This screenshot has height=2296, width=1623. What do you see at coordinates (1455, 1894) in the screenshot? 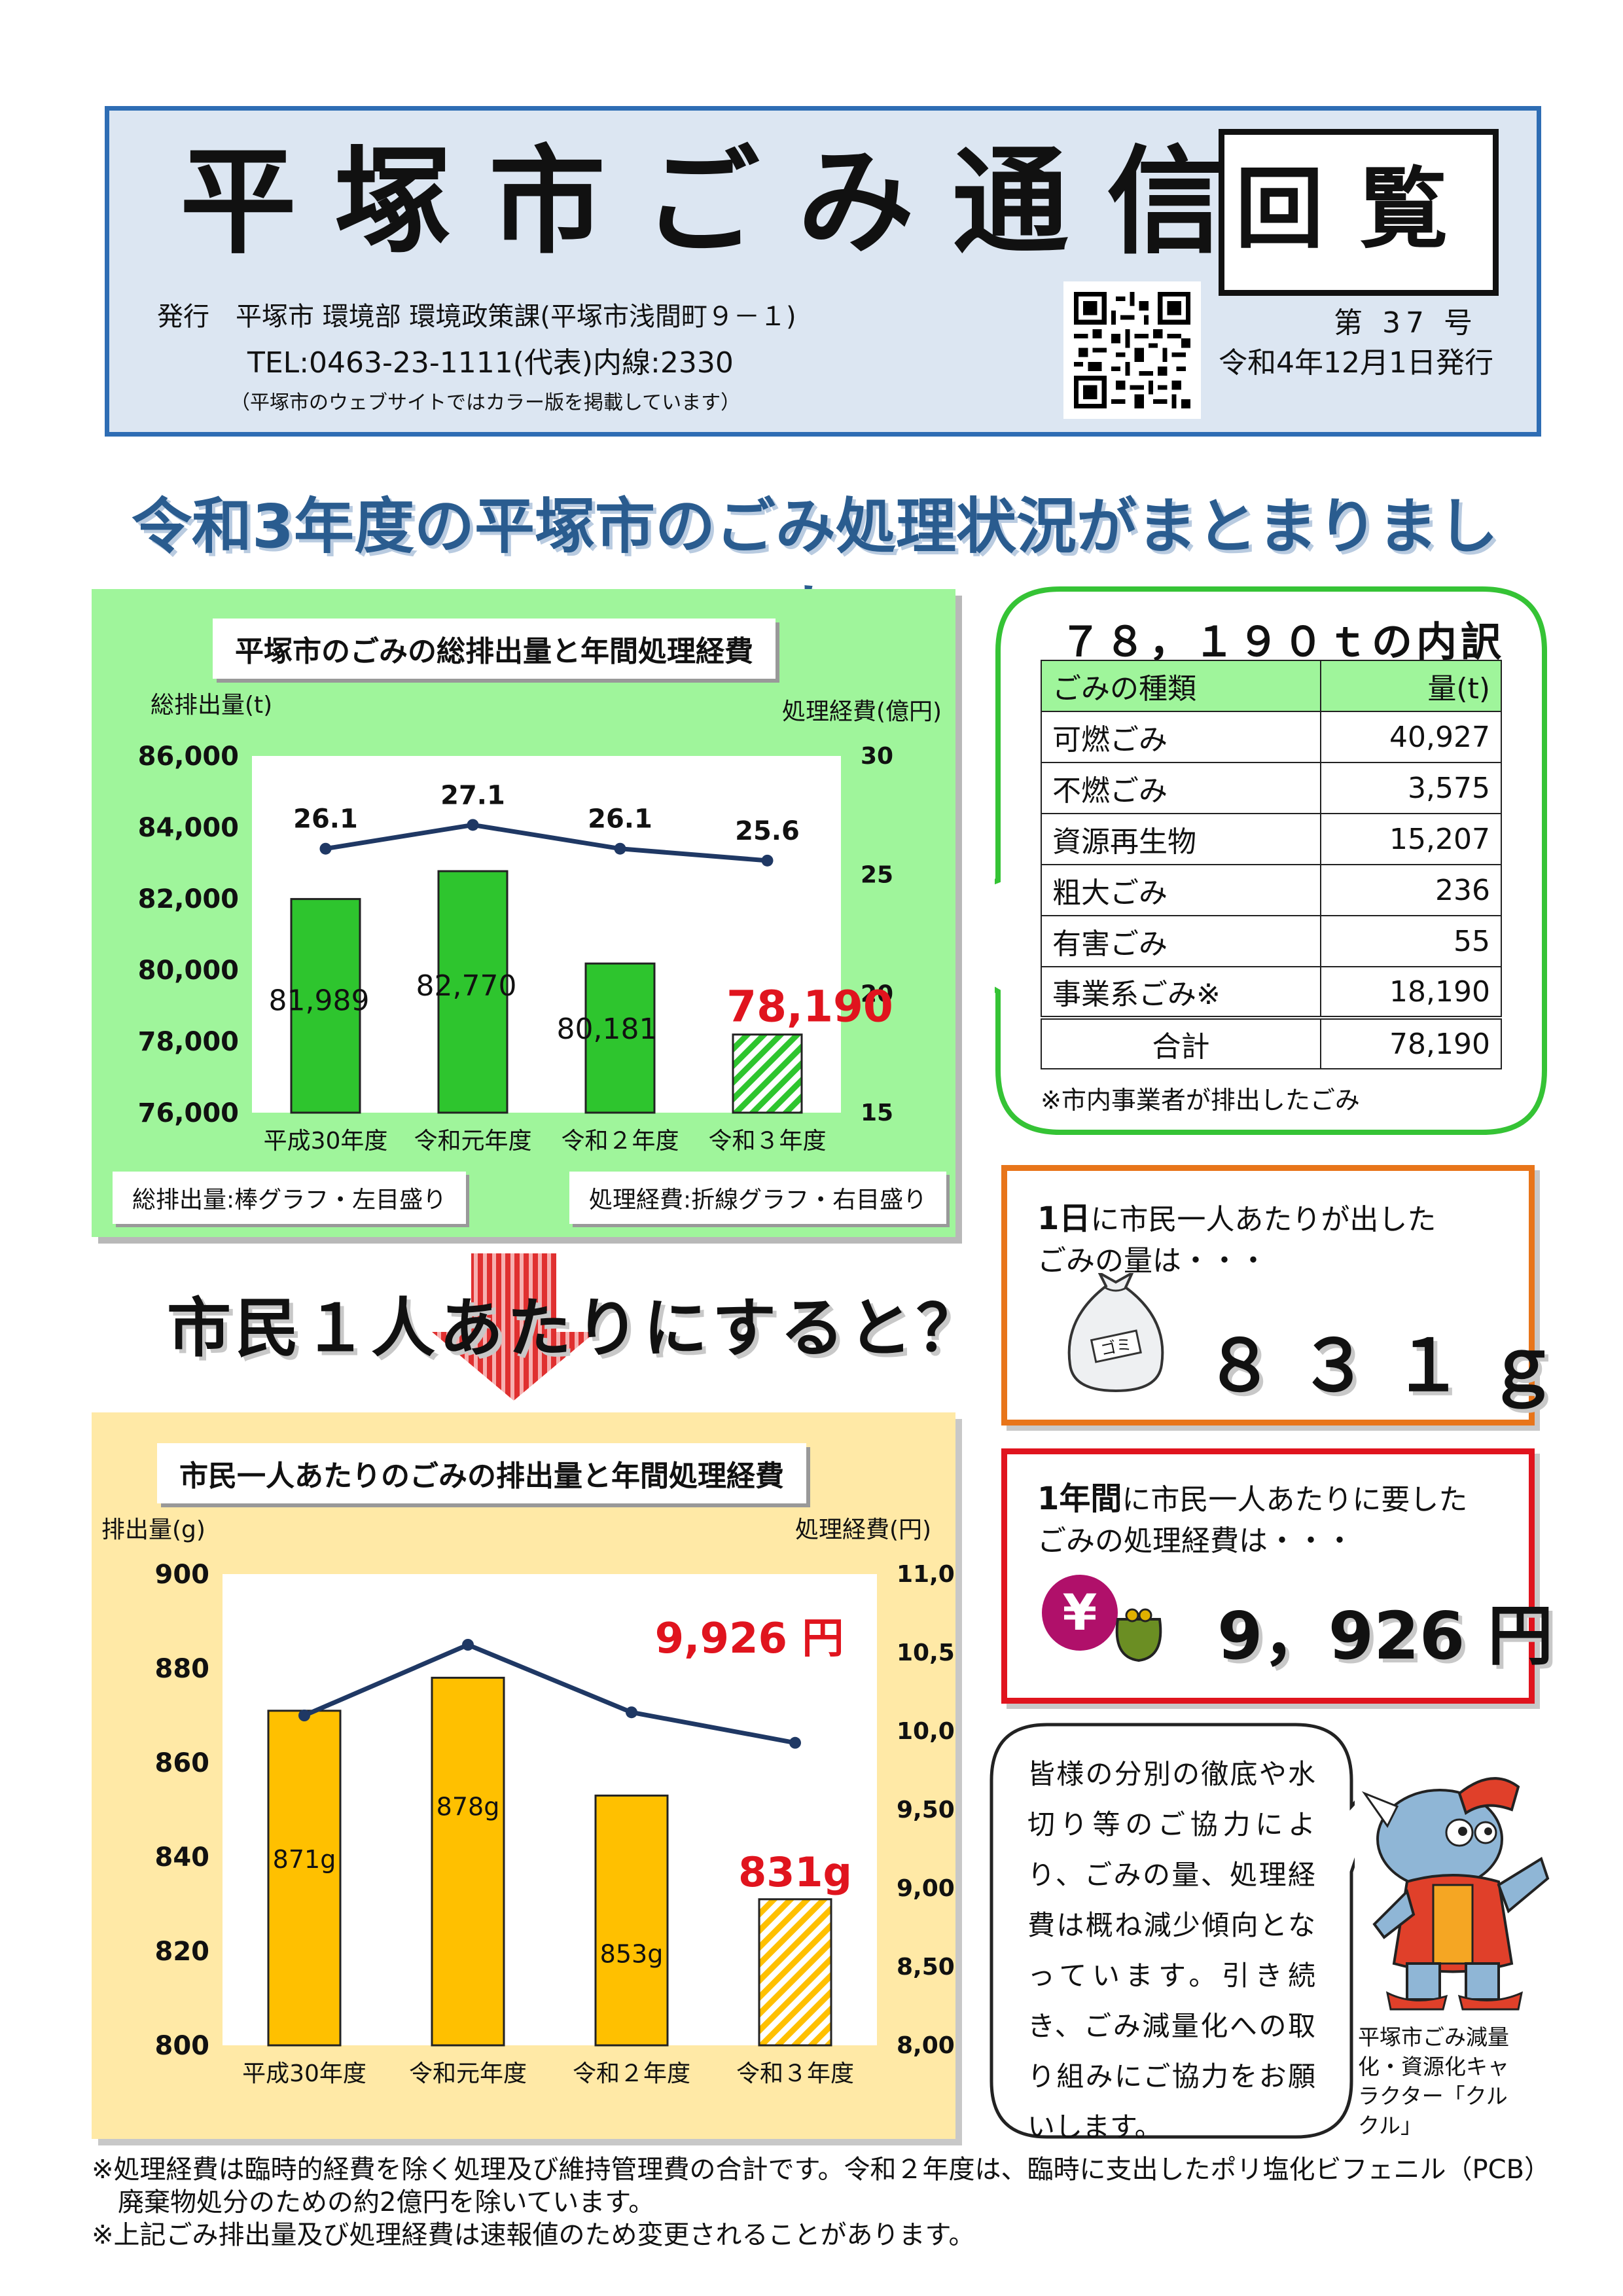
I see `kurukuru-character-icon` at bounding box center [1455, 1894].